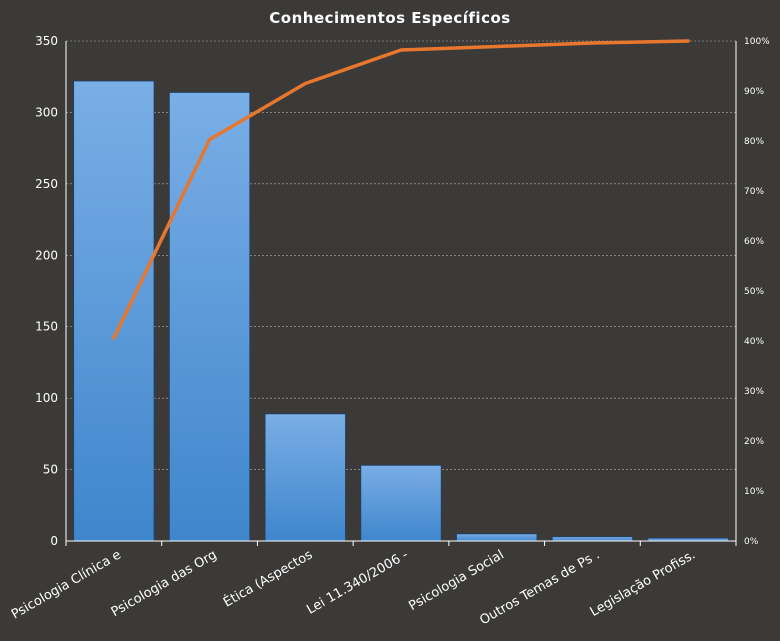  I want to click on y-tick-label: 350, so click(46, 41).